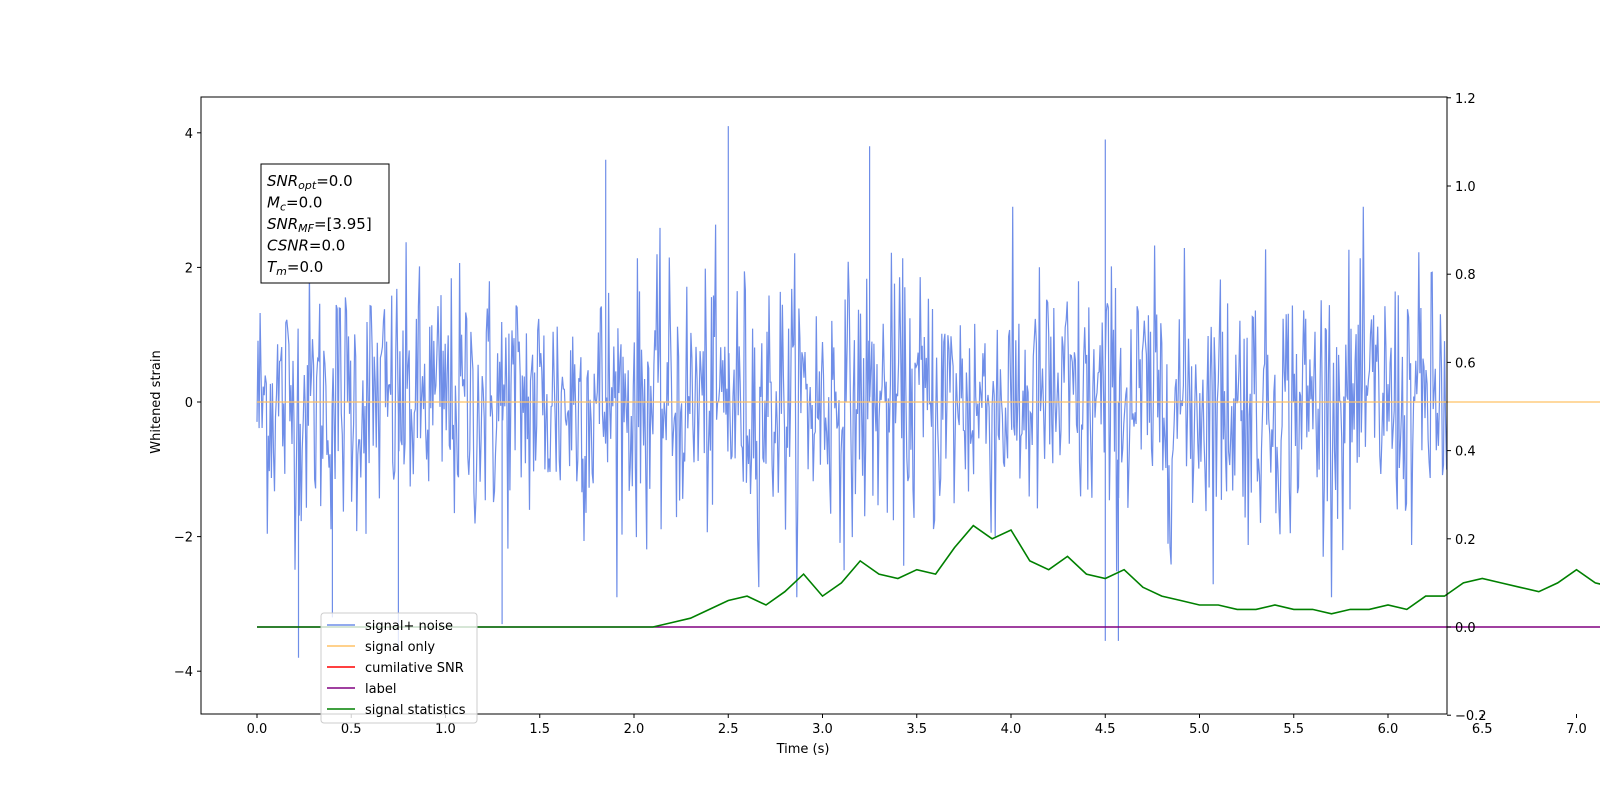  Describe the element at coordinates (445, 729) in the screenshot. I see `x-tick-label: 1.0` at that location.